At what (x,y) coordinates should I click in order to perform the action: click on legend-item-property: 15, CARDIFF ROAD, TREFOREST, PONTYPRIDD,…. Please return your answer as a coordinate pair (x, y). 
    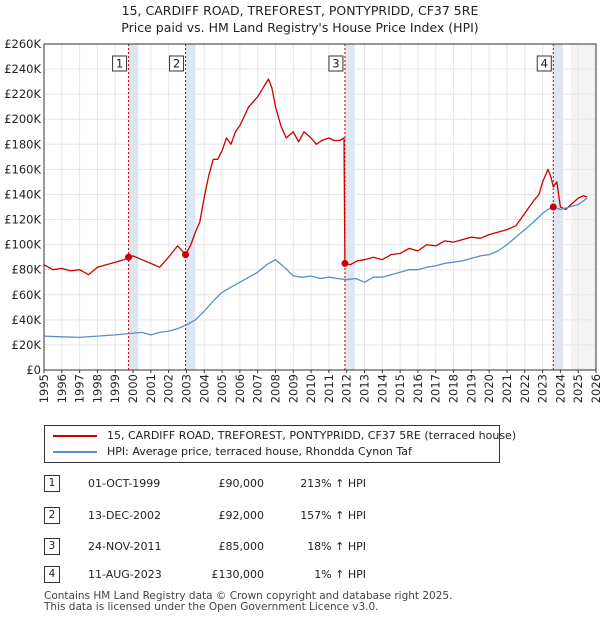
    Looking at the image, I should click on (284, 436).